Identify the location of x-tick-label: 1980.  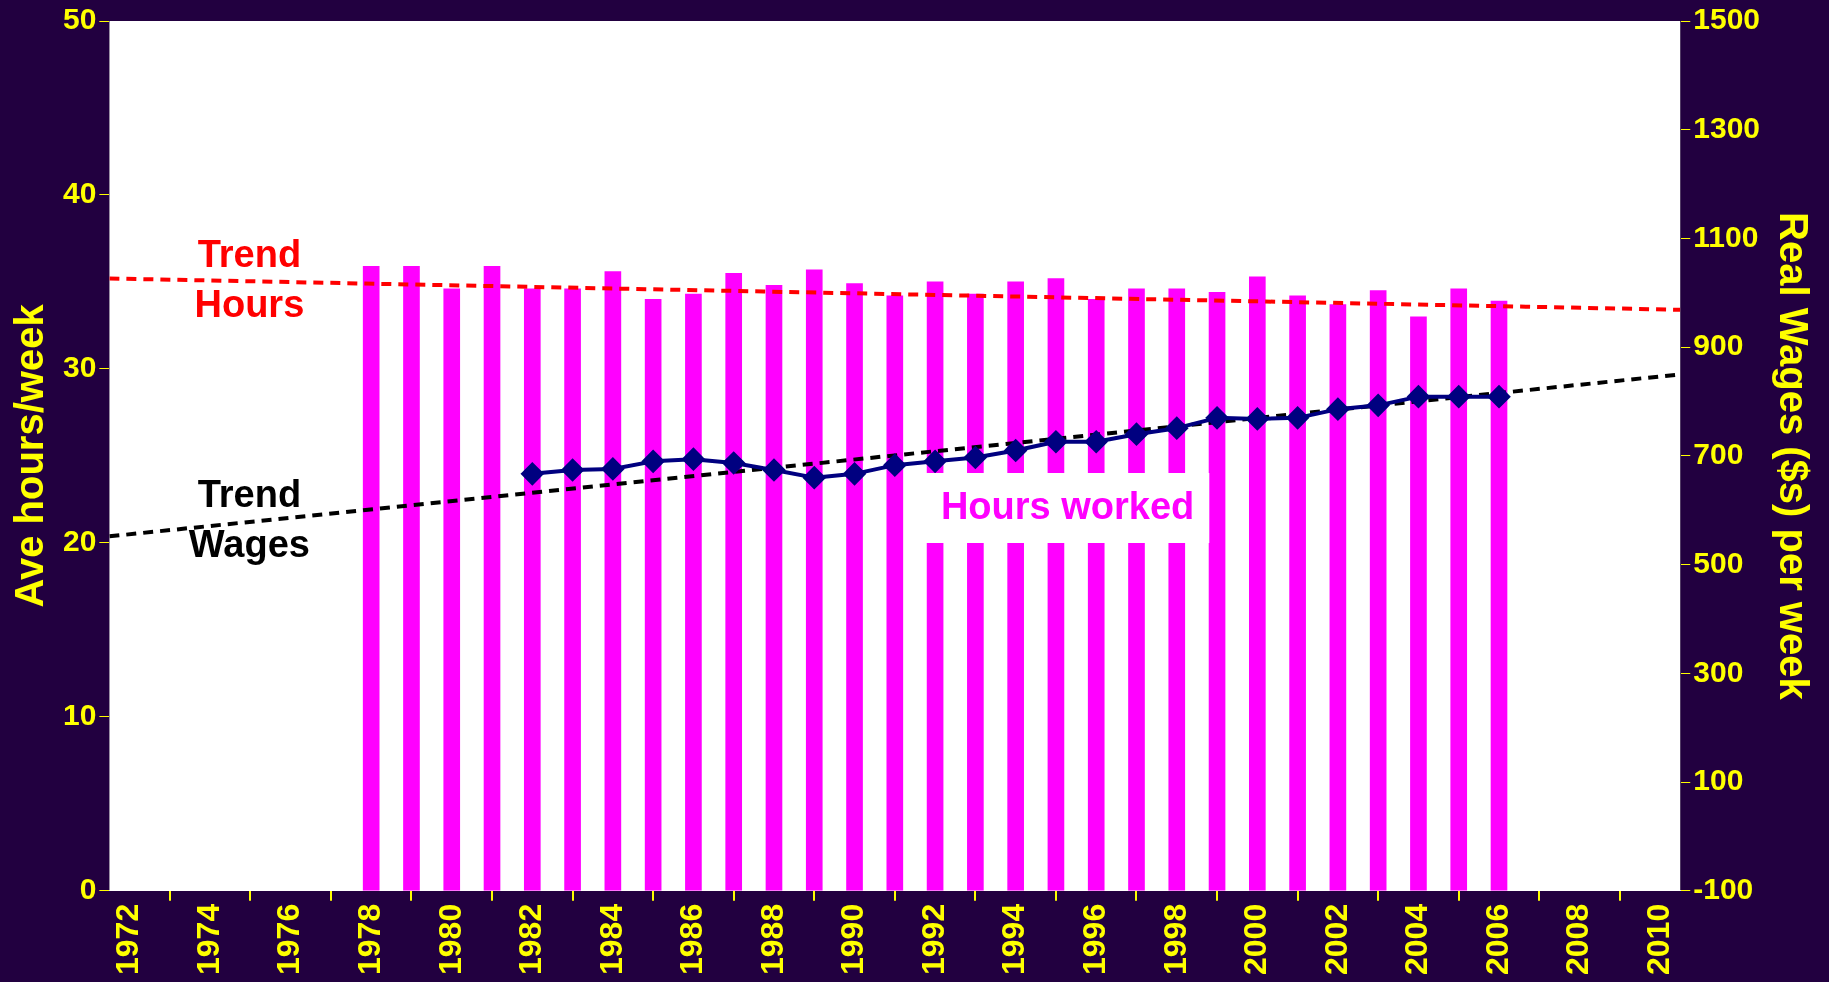
(449, 939).